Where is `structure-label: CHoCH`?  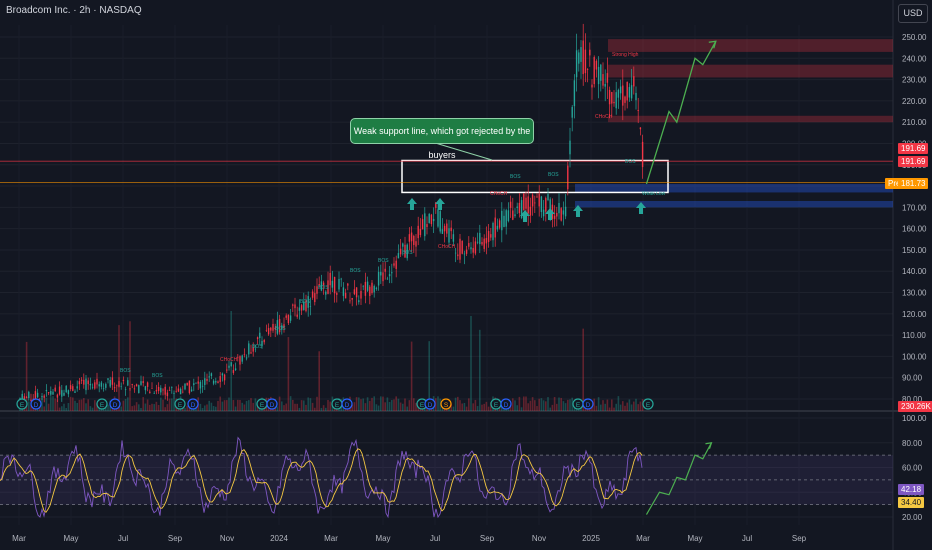 structure-label: CHoCH is located at coordinates (604, 117).